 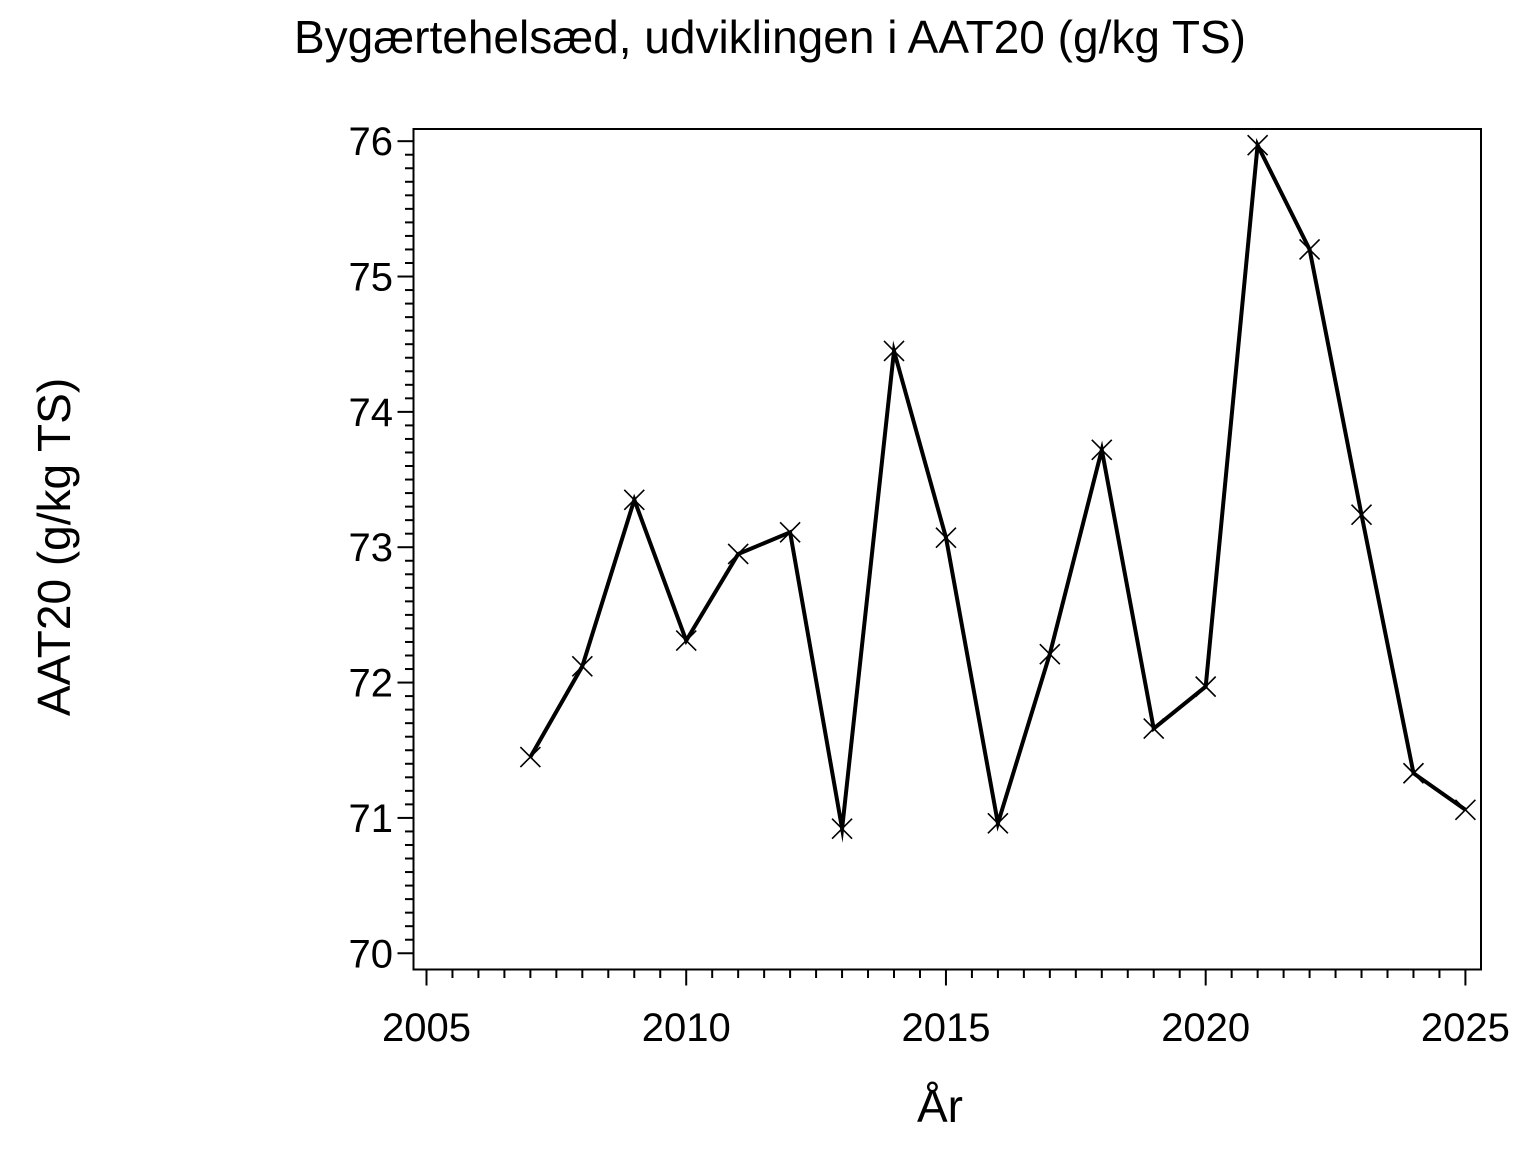 What do you see at coordinates (426, 1028) in the screenshot?
I see `x-tick-label: 2005` at bounding box center [426, 1028].